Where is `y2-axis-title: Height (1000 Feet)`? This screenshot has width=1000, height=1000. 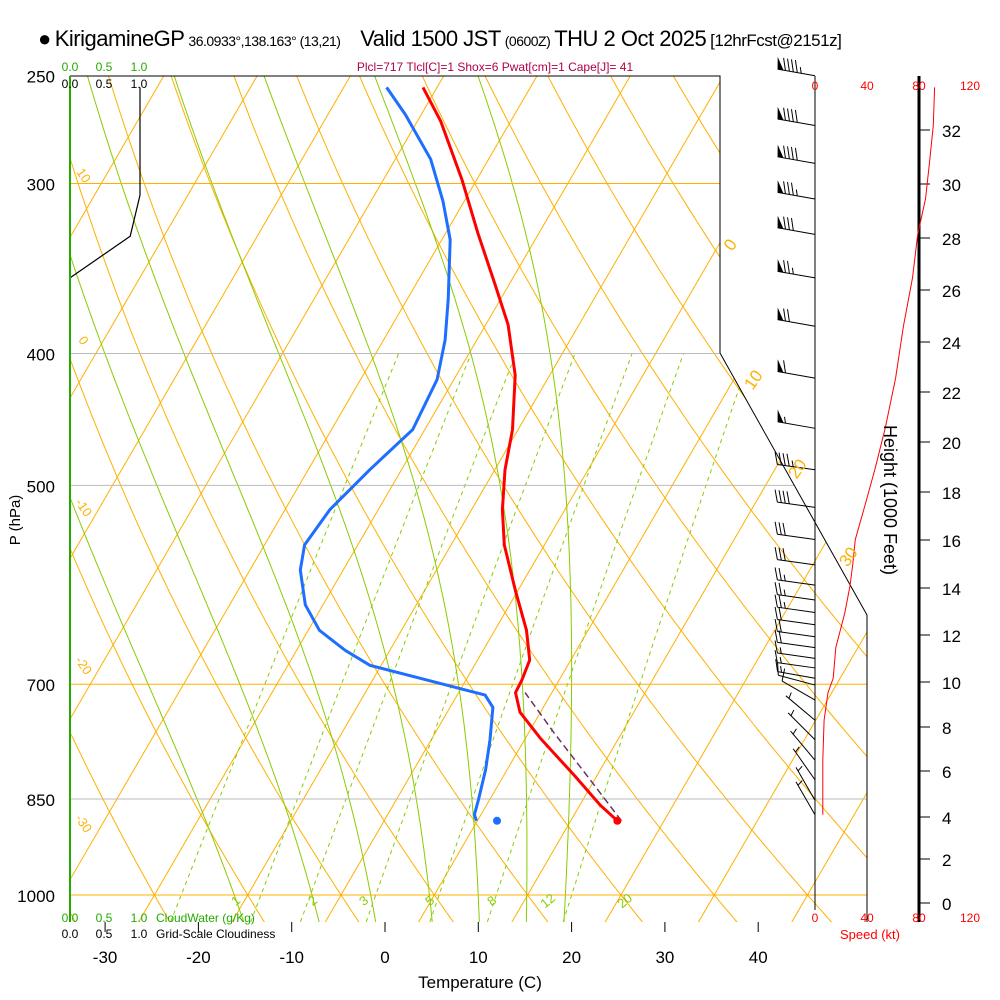 y2-axis-title: Height (1000 Feet) is located at coordinates (890, 500).